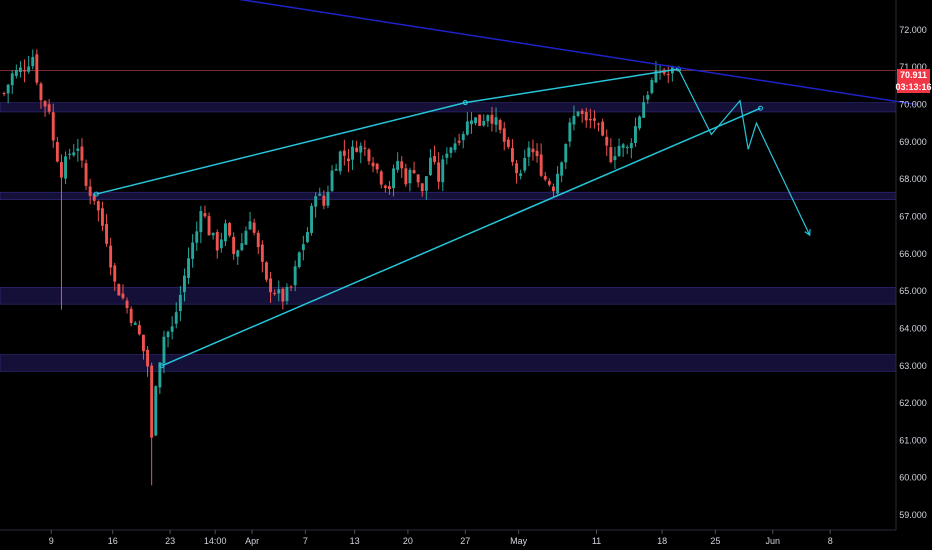 This screenshot has width=932, height=550. I want to click on y-tick-label: 59.000, so click(913, 515).